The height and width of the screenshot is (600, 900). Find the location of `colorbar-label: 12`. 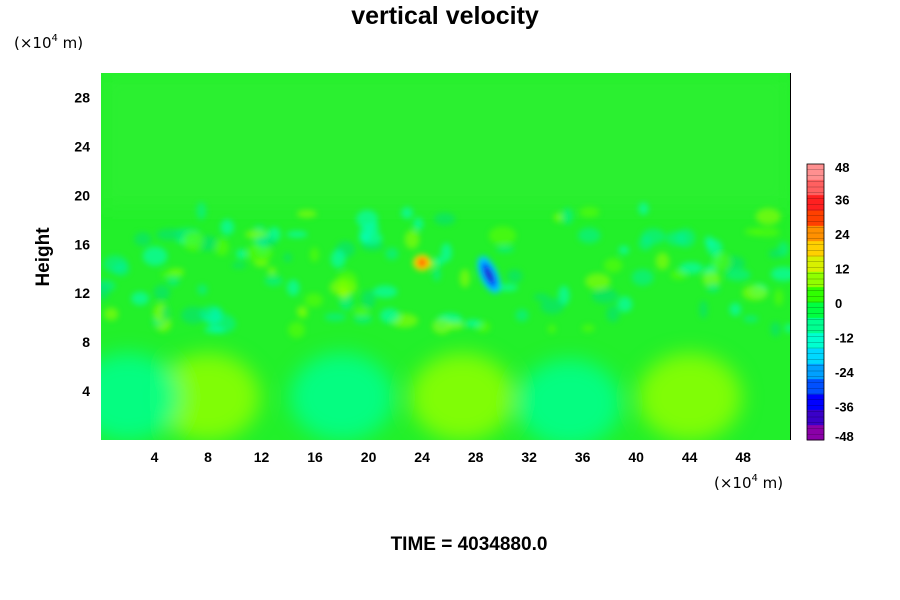

colorbar-label: 12 is located at coordinates (842, 269).